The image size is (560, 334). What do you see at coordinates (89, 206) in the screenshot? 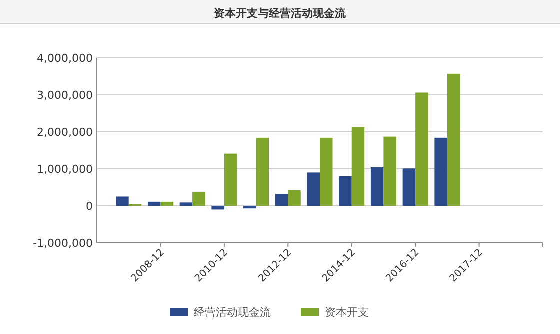
I see `y-tick-label: 0` at bounding box center [89, 206].